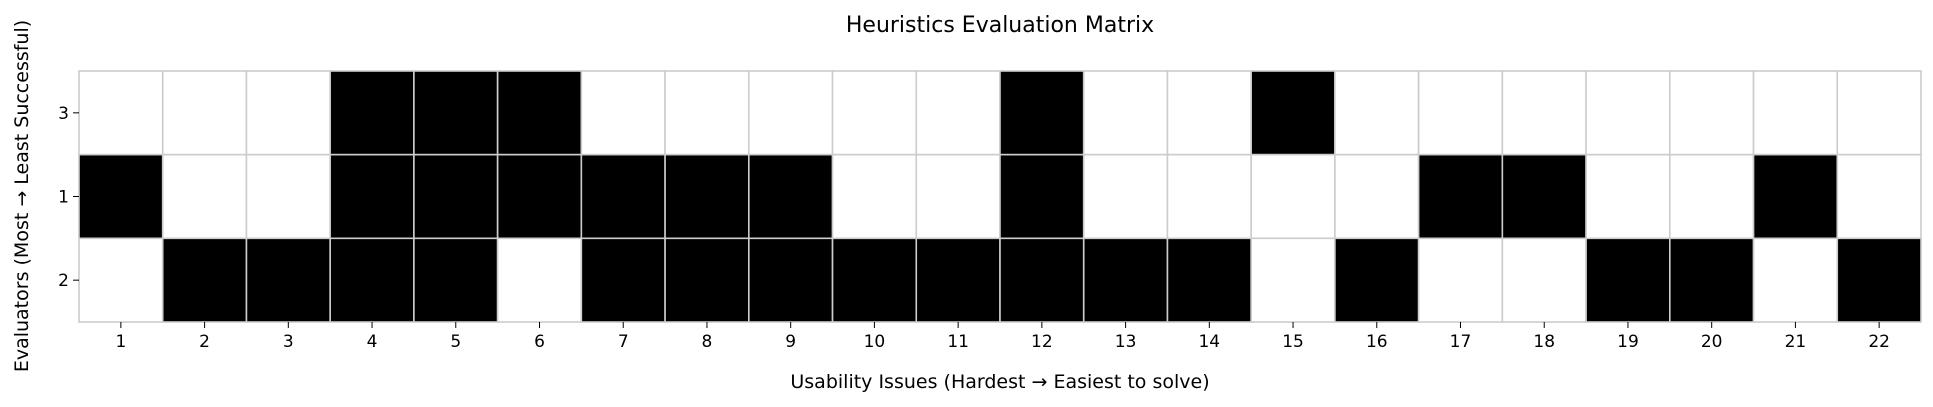  What do you see at coordinates (875, 342) in the screenshot?
I see `x-tick-label: 10` at bounding box center [875, 342].